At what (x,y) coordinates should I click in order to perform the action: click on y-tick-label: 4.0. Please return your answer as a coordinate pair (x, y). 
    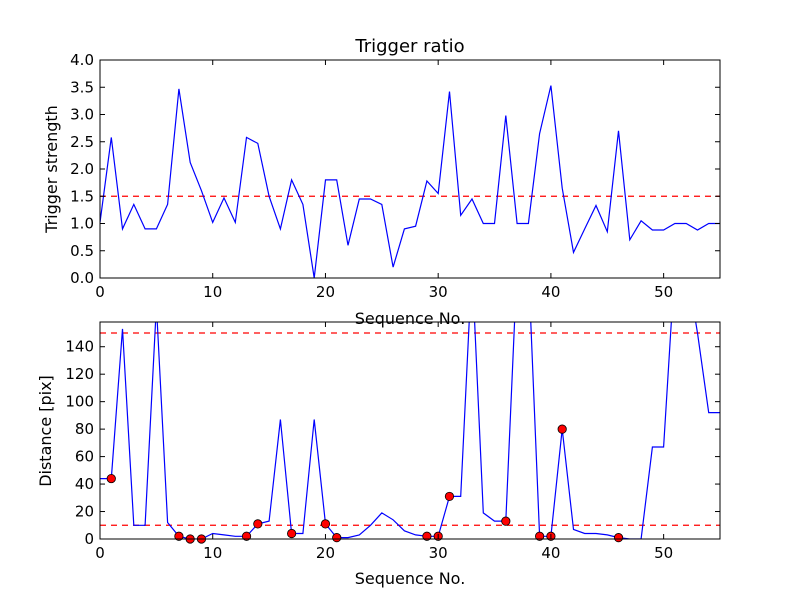
    Looking at the image, I should click on (82, 60).